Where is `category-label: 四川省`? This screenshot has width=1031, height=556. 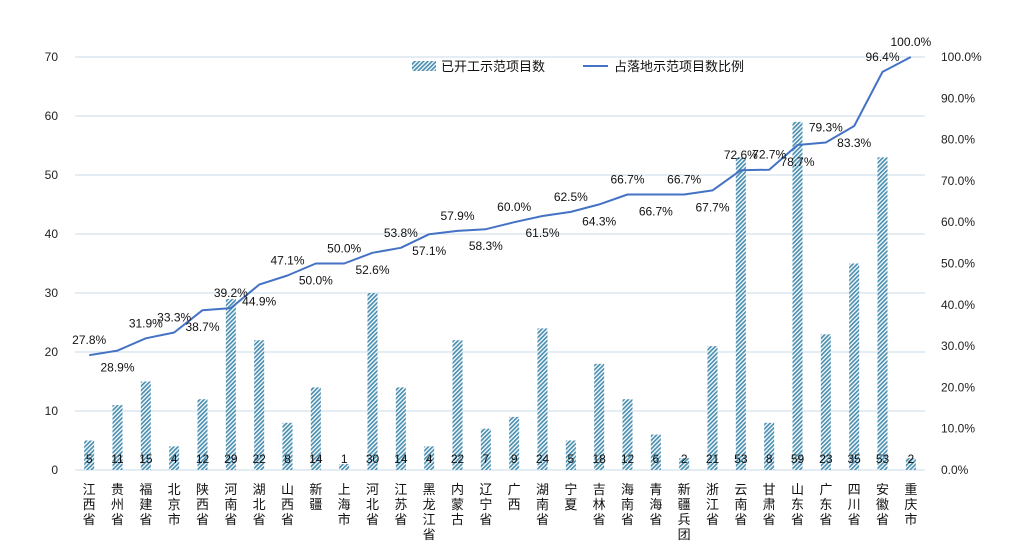 category-label: 四川省 is located at coordinates (854, 505).